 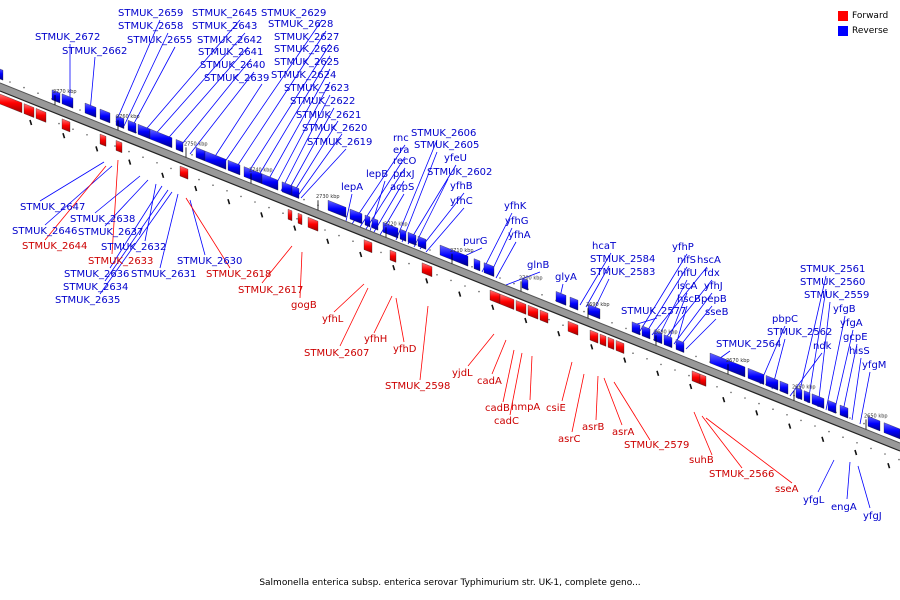 I want to click on kbp-tick-label: 2690 kbp, so click(x=598, y=305).